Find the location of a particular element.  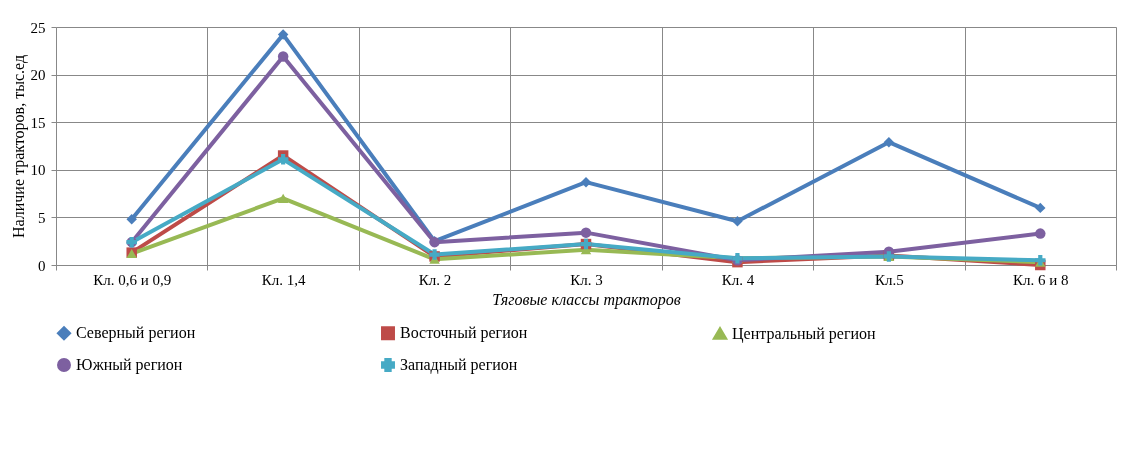

x-tick-label: Кл. 4 is located at coordinates (738, 279).